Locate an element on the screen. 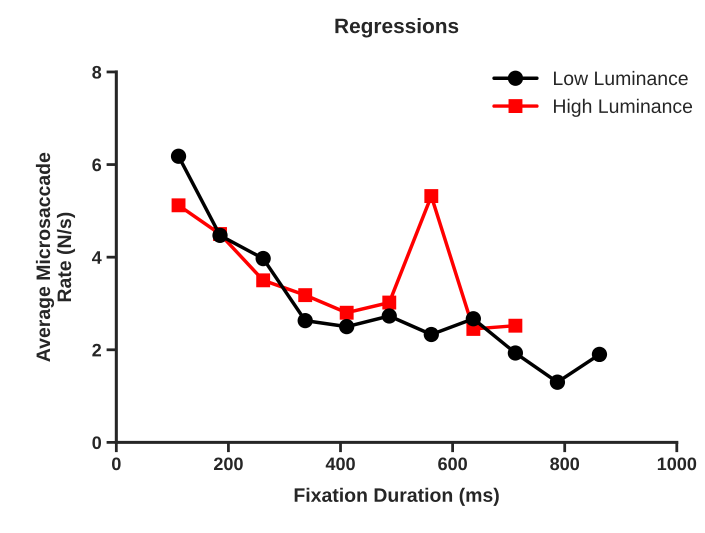 This screenshot has height=533, width=705. y-axis-title: Average Microsaccade Rate (N/s) is located at coordinates (56, 257).